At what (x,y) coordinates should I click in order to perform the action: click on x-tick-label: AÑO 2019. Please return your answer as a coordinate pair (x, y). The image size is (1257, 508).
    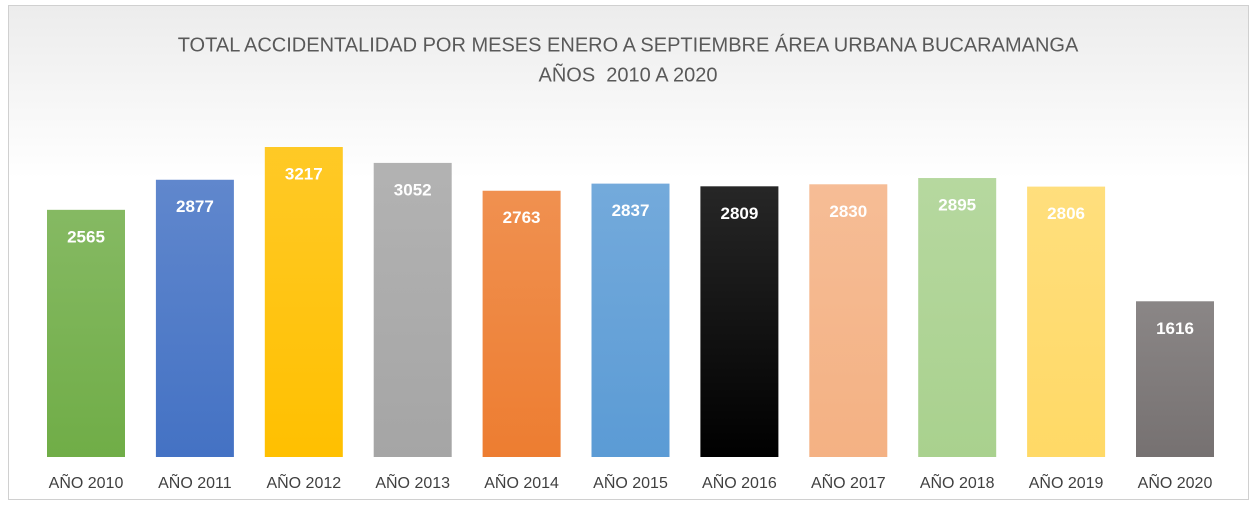
    Looking at the image, I should click on (1066, 482).